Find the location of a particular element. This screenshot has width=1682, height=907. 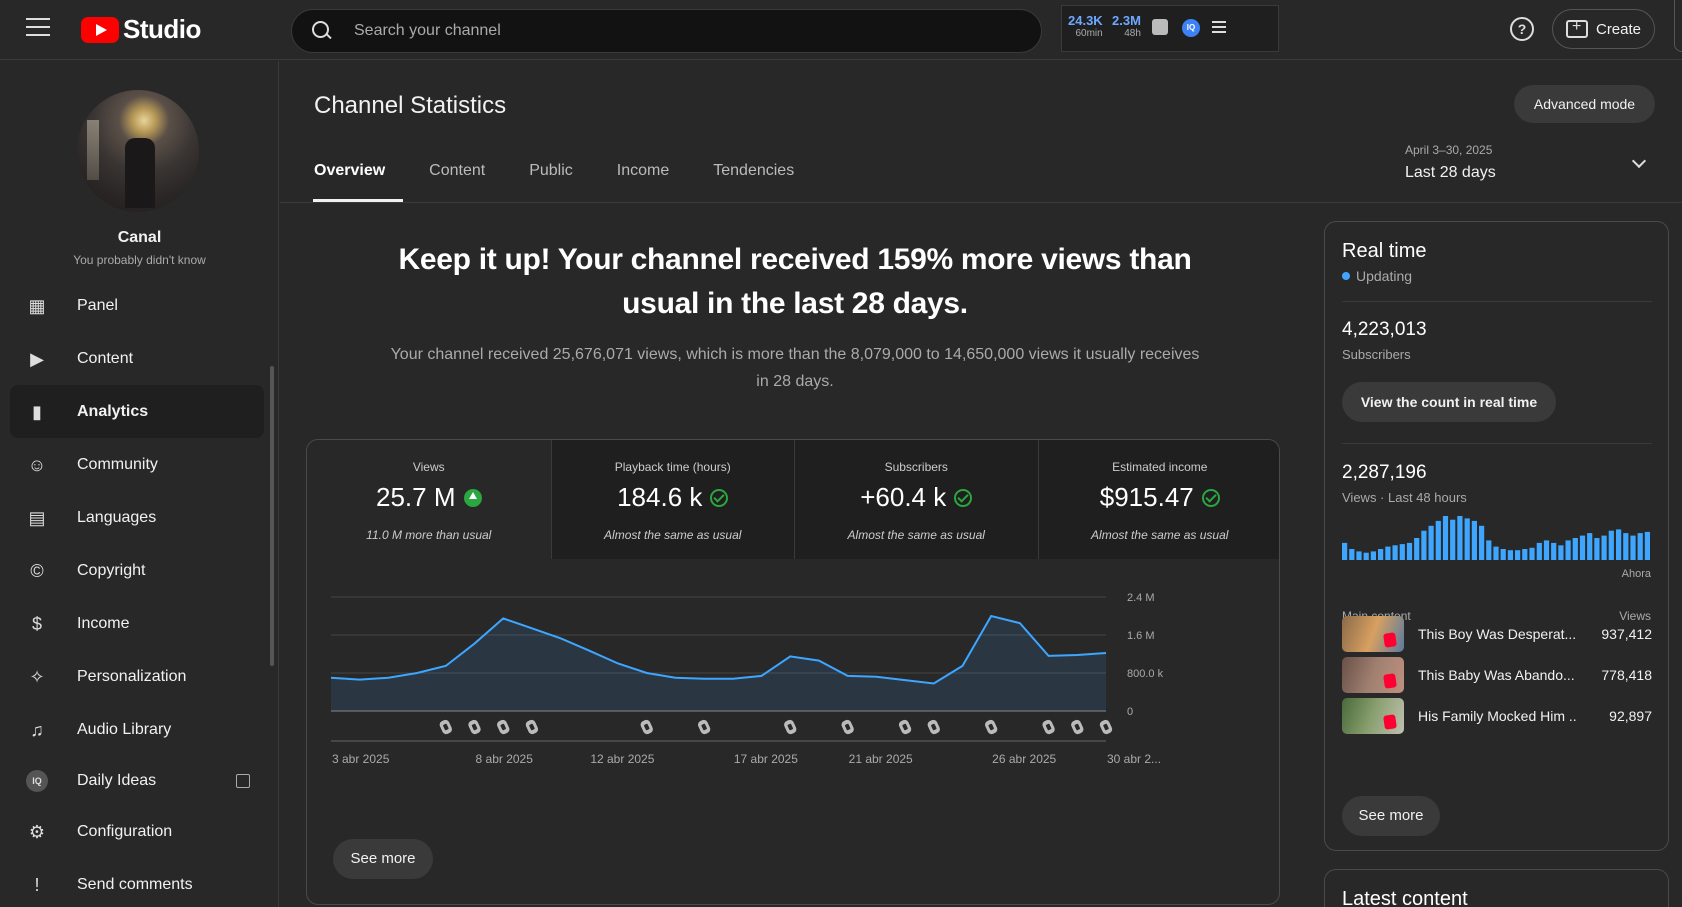

sidebar-item-label: Analytics is located at coordinates (113, 411).